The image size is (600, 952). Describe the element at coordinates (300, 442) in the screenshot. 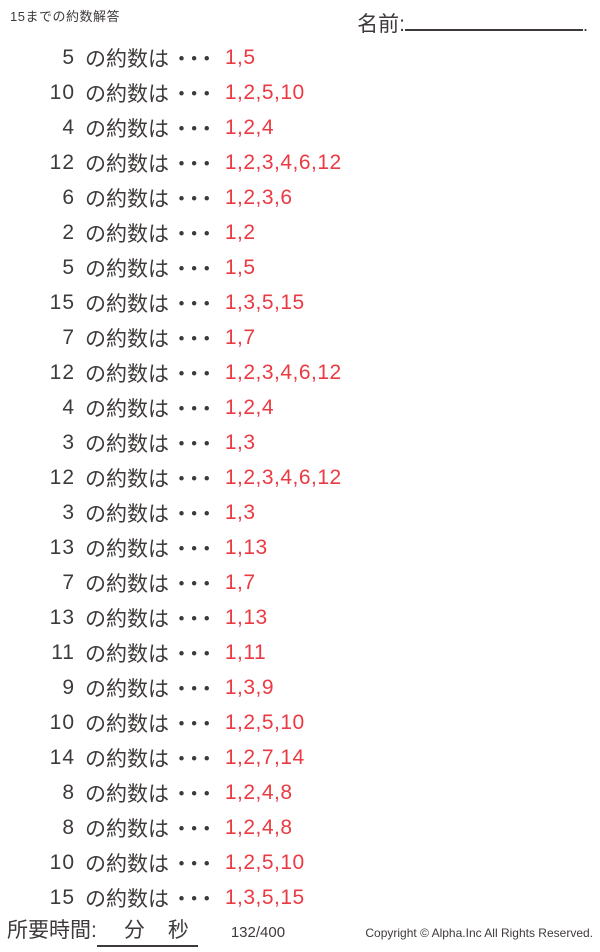

I see `problem-row: 3 の約数は ・・・ 1,3` at that location.